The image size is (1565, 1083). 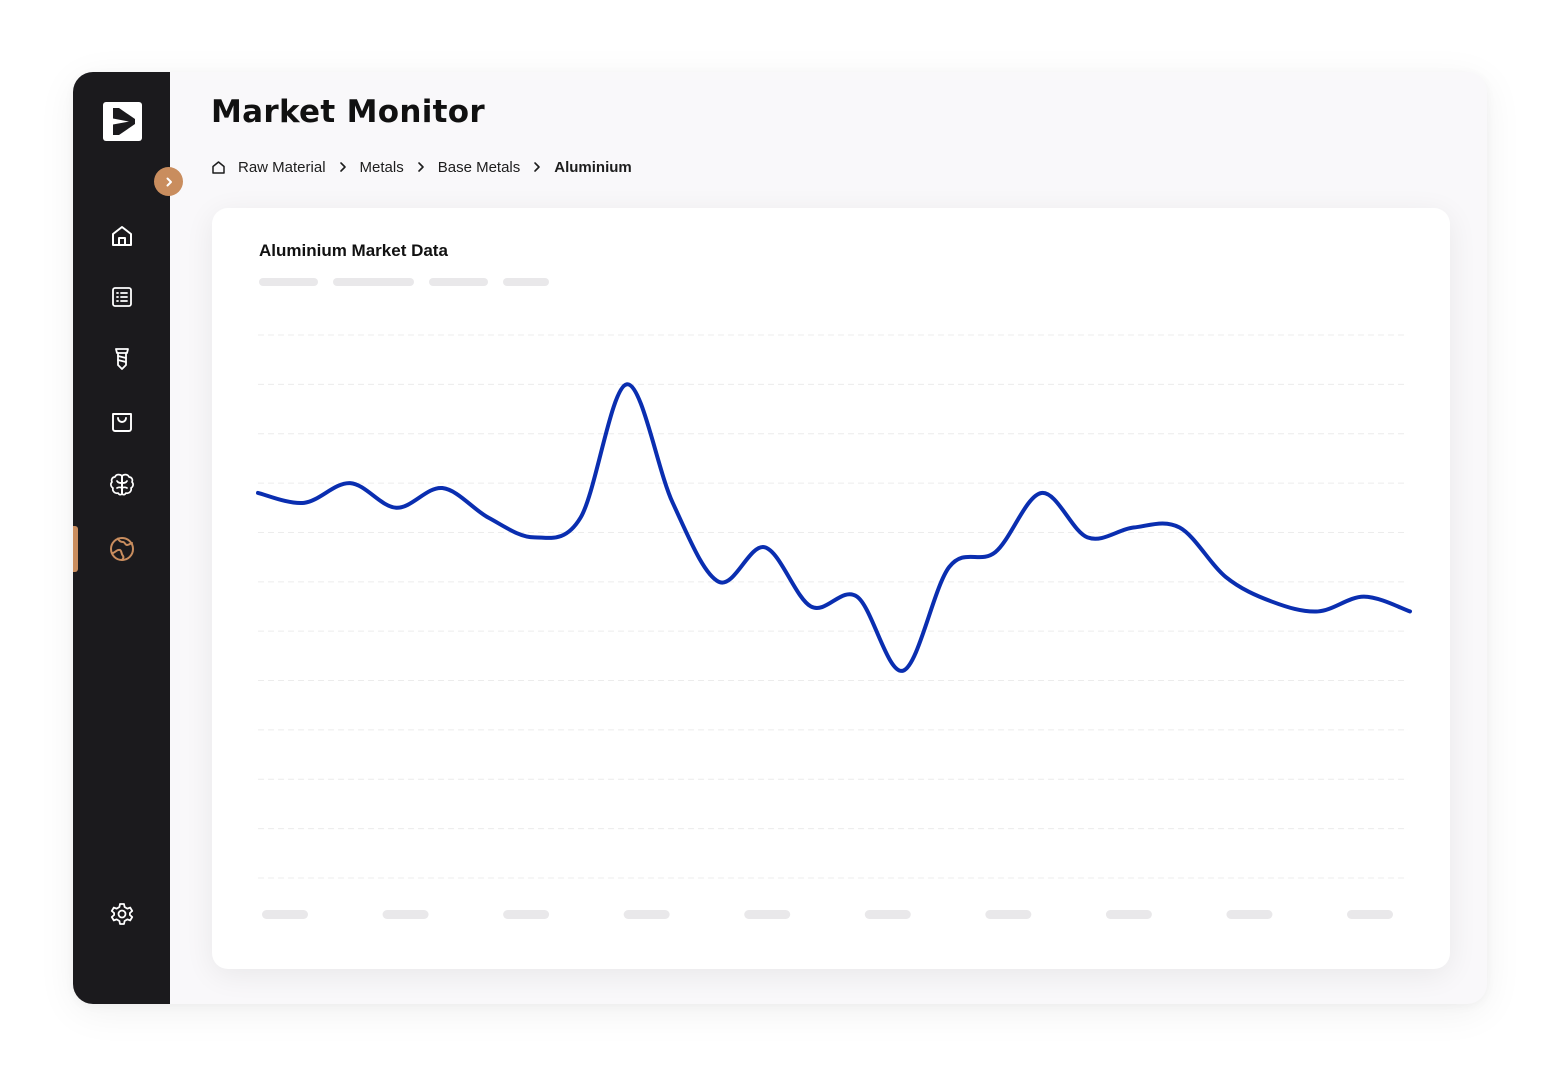 What do you see at coordinates (827, 914) in the screenshot?
I see `x-axis-ticks` at bounding box center [827, 914].